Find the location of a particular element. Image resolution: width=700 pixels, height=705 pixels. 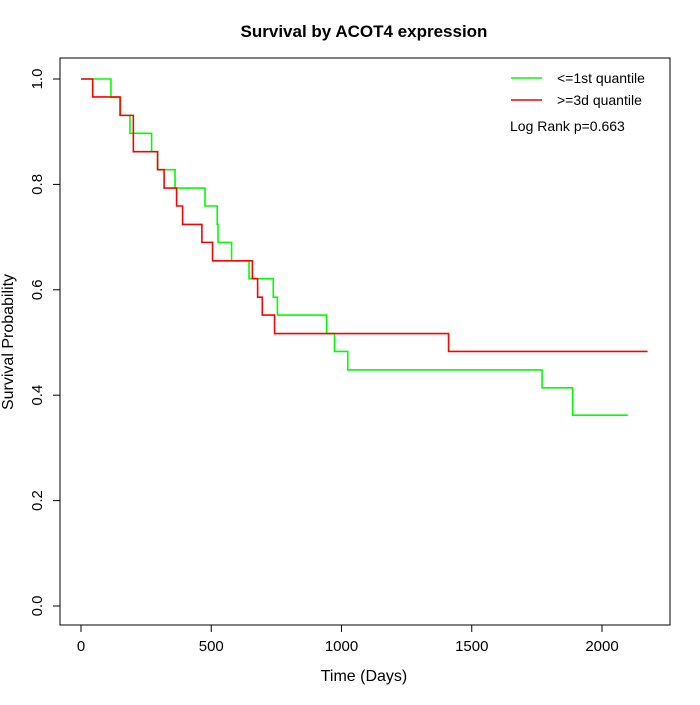

y-tick-label: 0.4 is located at coordinates (37, 395).